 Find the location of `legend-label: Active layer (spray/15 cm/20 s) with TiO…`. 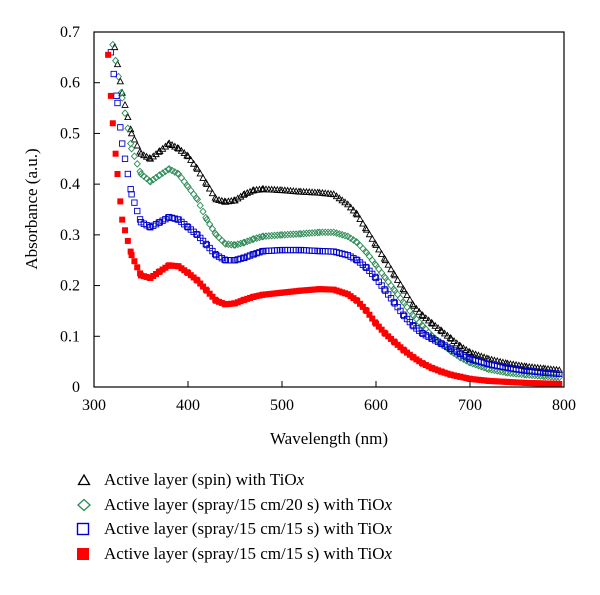

legend-label: Active layer (spray/15 cm/20 s) with TiO… is located at coordinates (248, 504).